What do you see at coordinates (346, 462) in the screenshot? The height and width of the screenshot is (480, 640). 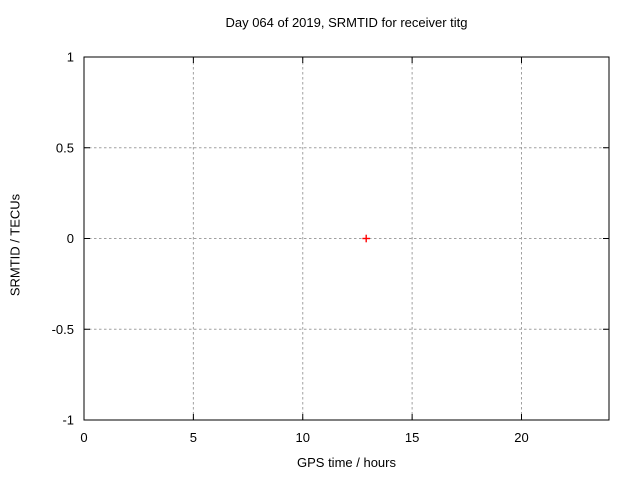 I see `x-axis-label: GPS time / hours` at bounding box center [346, 462].